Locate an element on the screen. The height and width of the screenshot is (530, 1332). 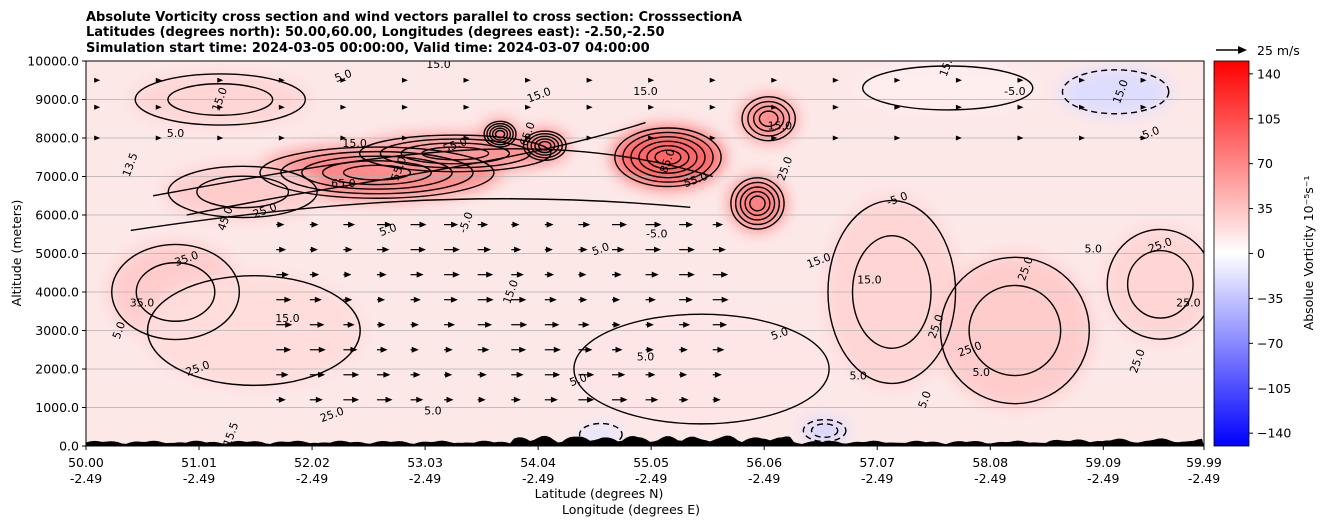
y-tick-label: 10000.0 is located at coordinates (53, 61).